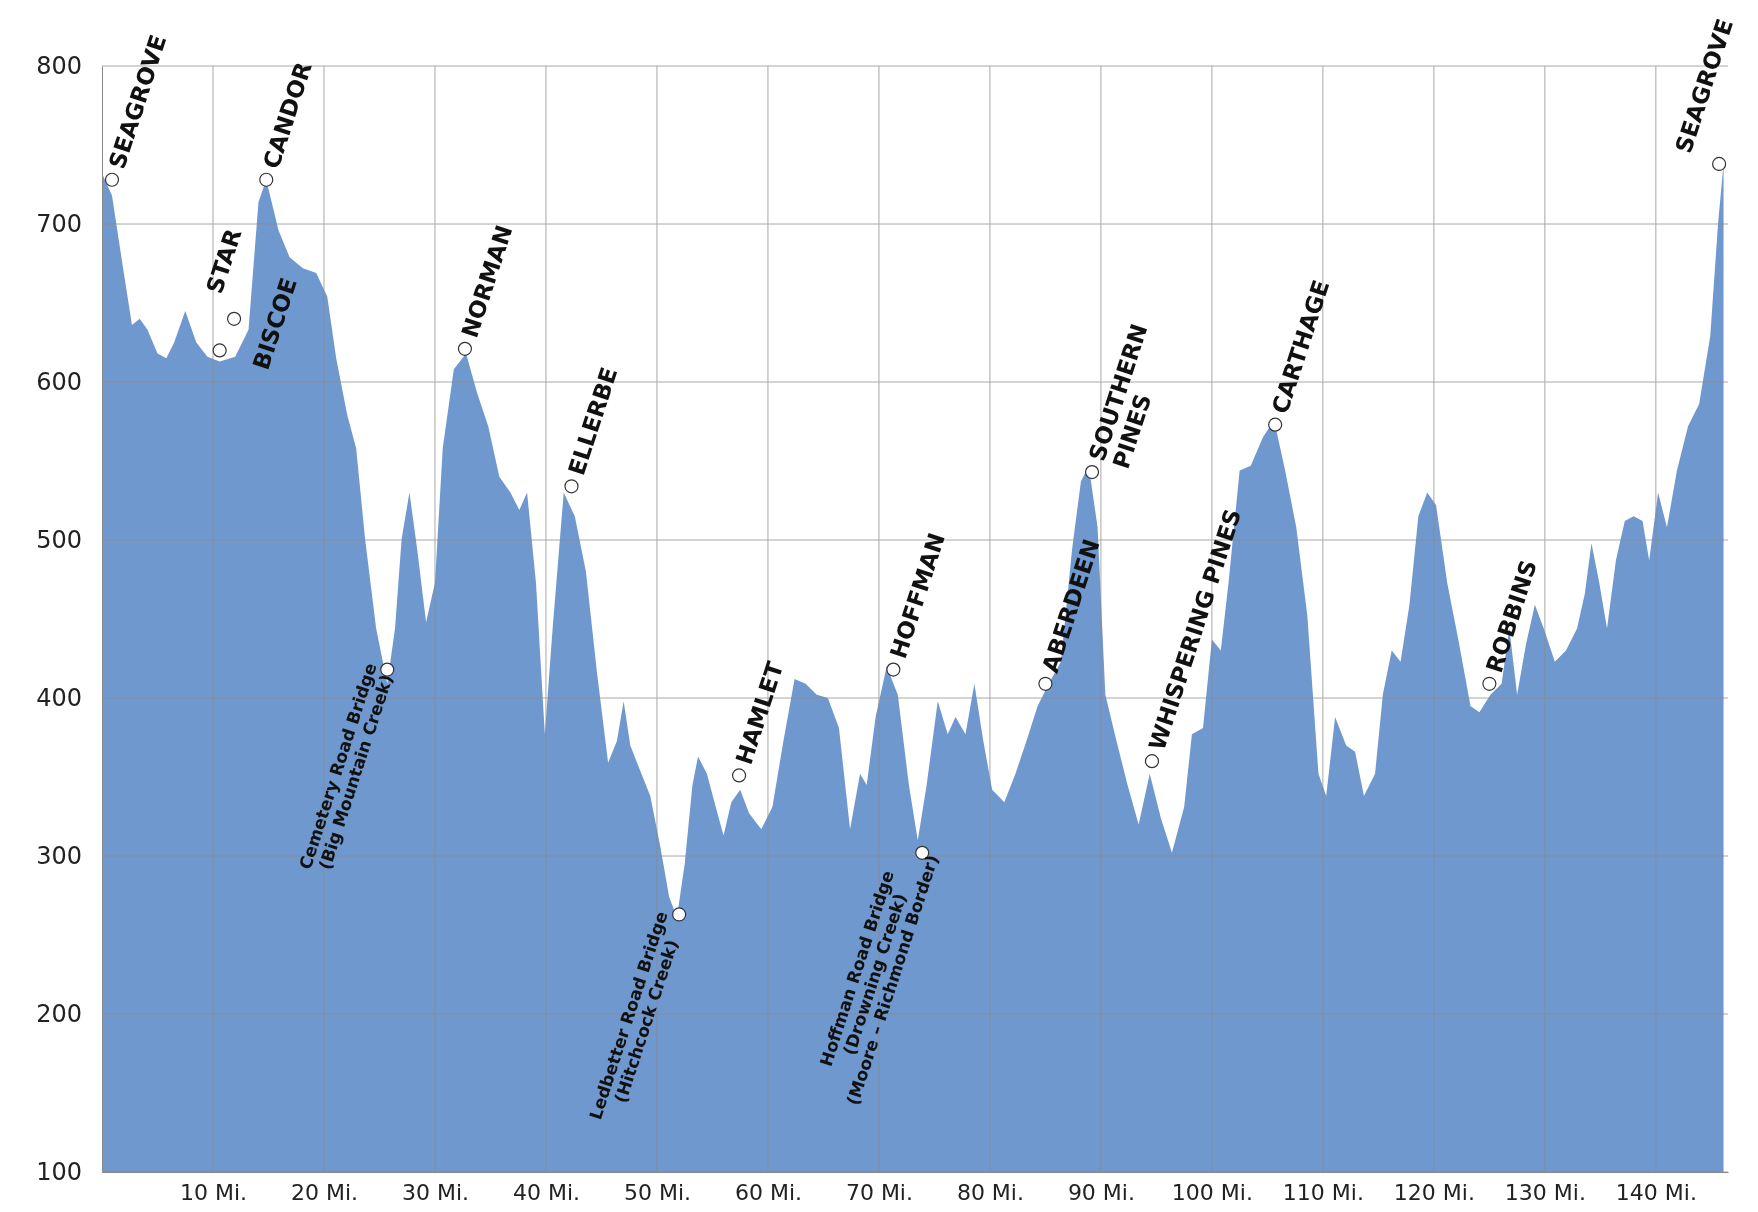  Describe the element at coordinates (59, 66) in the screenshot. I see `y-tick-label: 800` at that location.